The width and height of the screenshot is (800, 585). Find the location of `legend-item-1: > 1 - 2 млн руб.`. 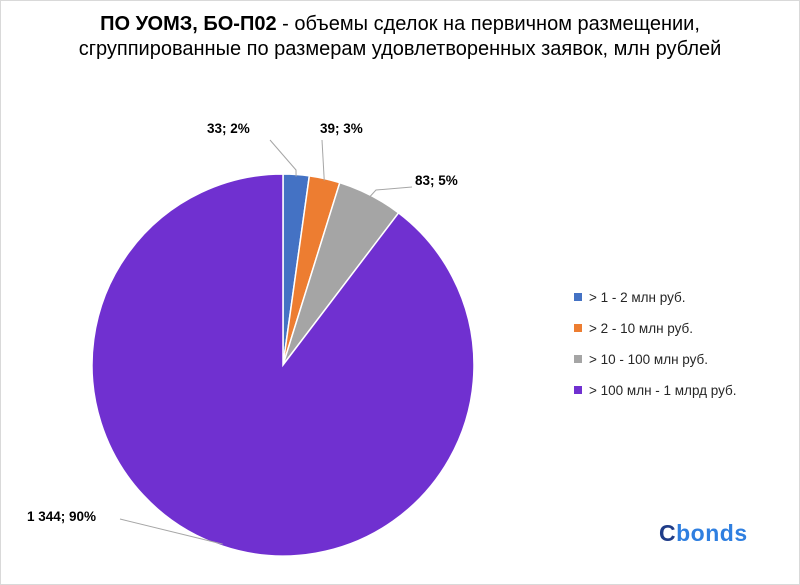

legend-item-1: > 1 - 2 млн руб. is located at coordinates (655, 297).